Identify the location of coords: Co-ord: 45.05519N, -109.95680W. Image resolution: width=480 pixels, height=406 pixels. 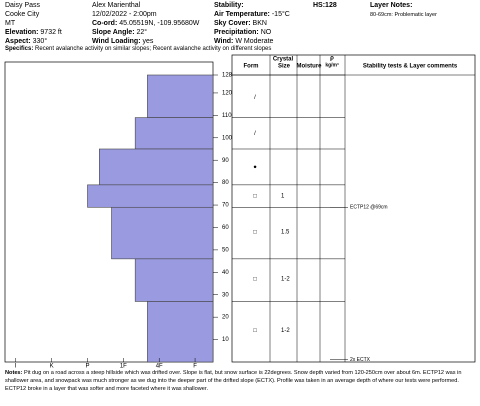
(145, 23).